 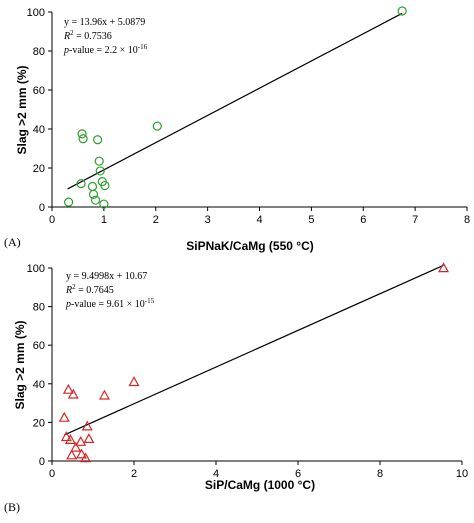 What do you see at coordinates (250, 246) in the screenshot?
I see `panel-a-x-axis-title: SiPNaK/CaMg (550 °C)` at bounding box center [250, 246].